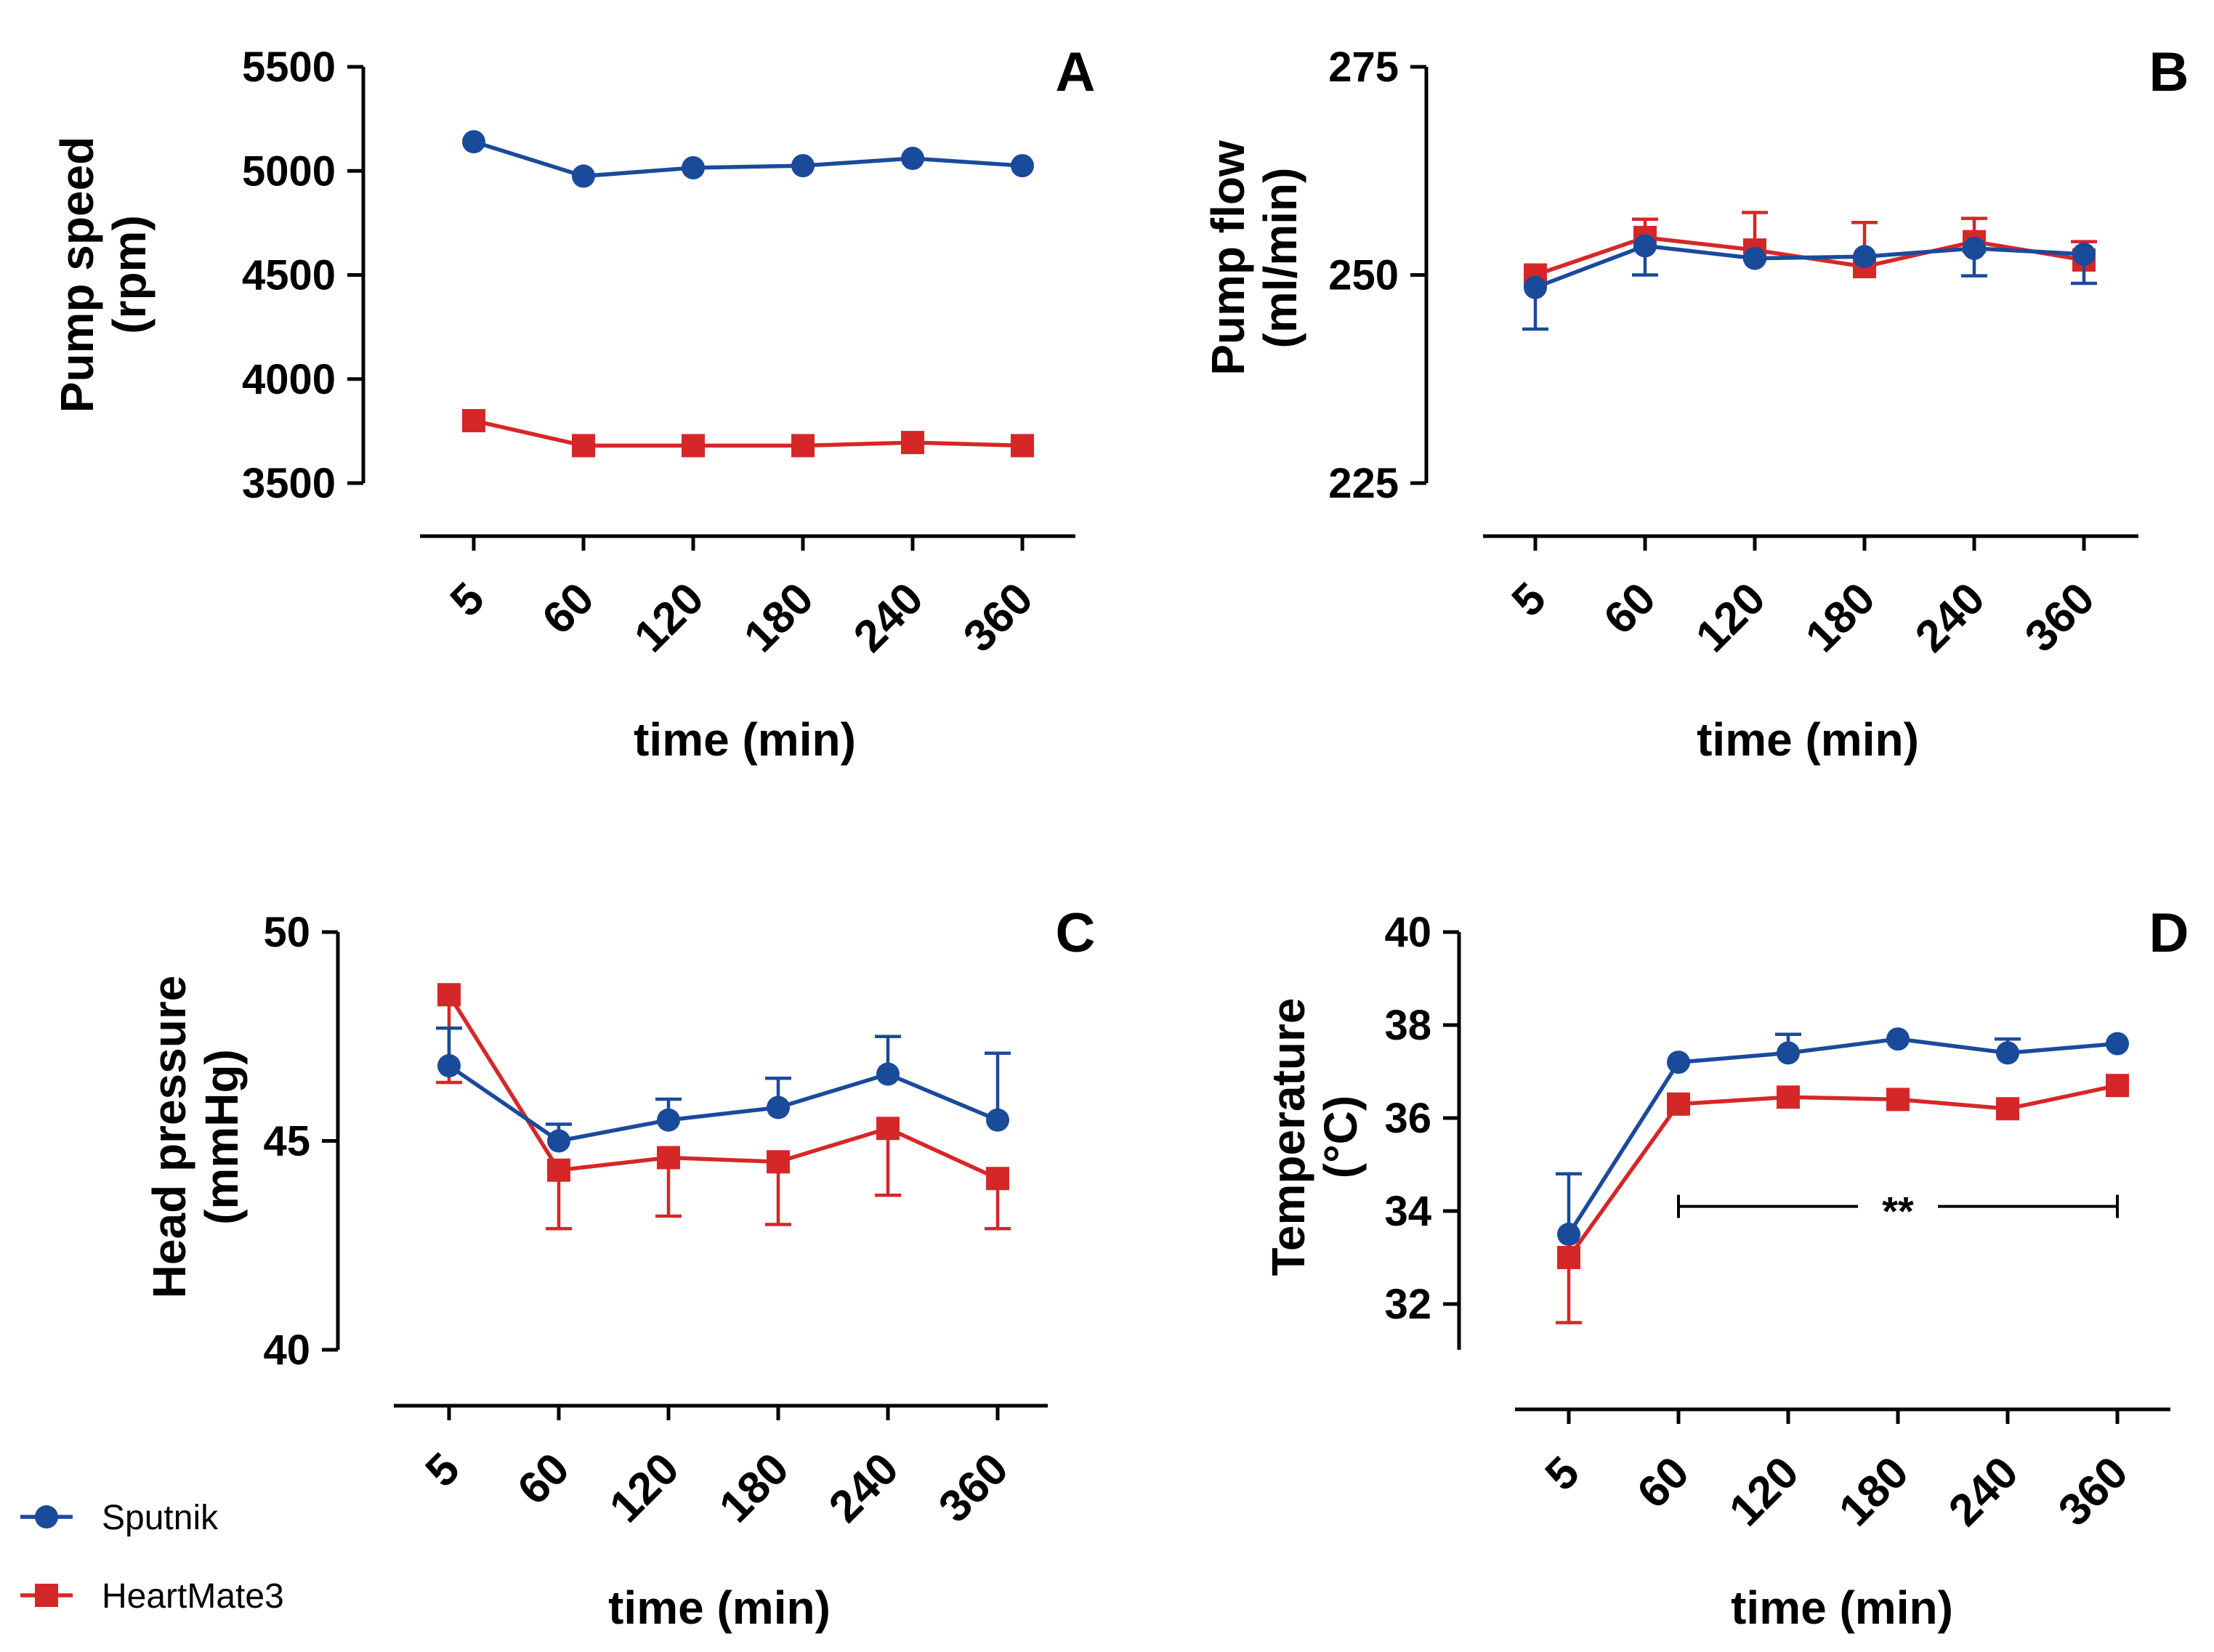 Image resolution: width=2214 pixels, height=1652 pixels. Describe the element at coordinates (289, 68) in the screenshot. I see `y-tick-label: 5500` at that location.